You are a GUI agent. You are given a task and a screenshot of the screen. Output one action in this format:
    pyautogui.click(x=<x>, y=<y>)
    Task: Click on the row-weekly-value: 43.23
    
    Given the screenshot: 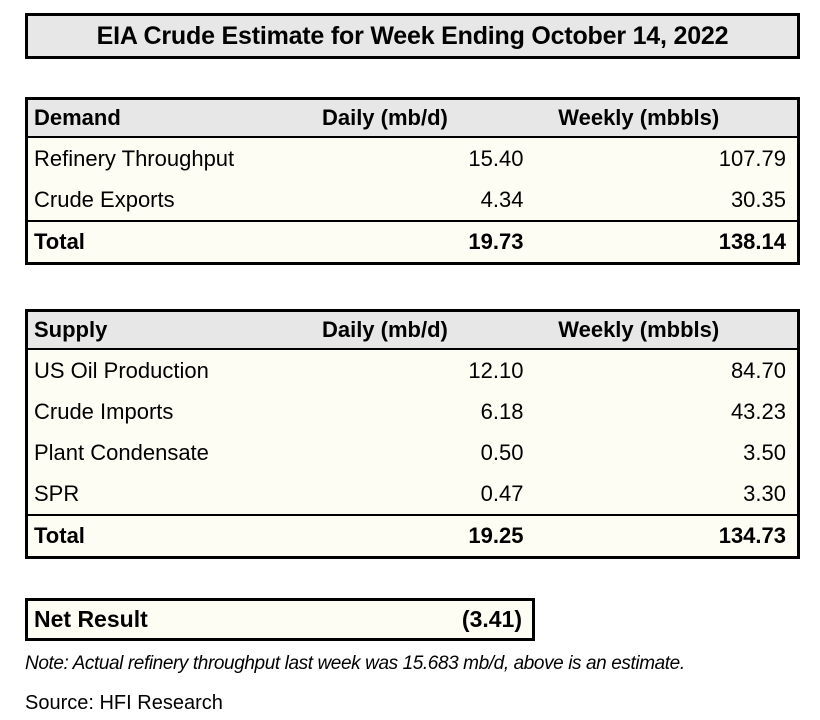 What is the action you would take?
    pyautogui.click(x=758, y=411)
    